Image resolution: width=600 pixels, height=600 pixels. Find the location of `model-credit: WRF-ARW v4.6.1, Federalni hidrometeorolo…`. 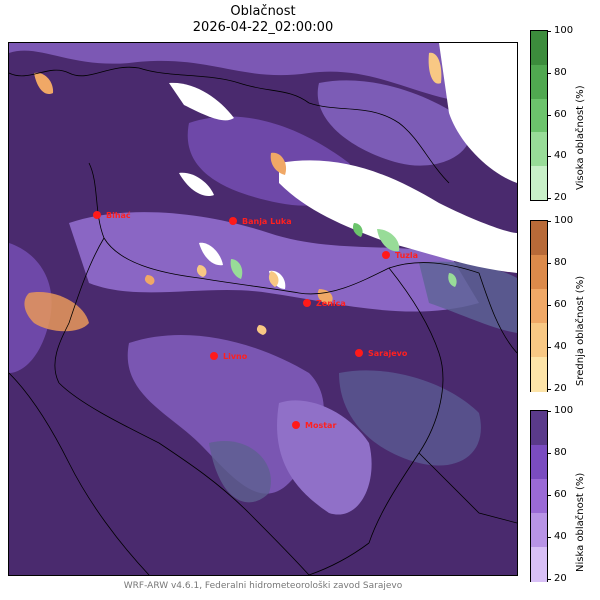

model-credit: WRF-ARW v4.6.1, Federalni hidrometeorolo… is located at coordinates (263, 586).